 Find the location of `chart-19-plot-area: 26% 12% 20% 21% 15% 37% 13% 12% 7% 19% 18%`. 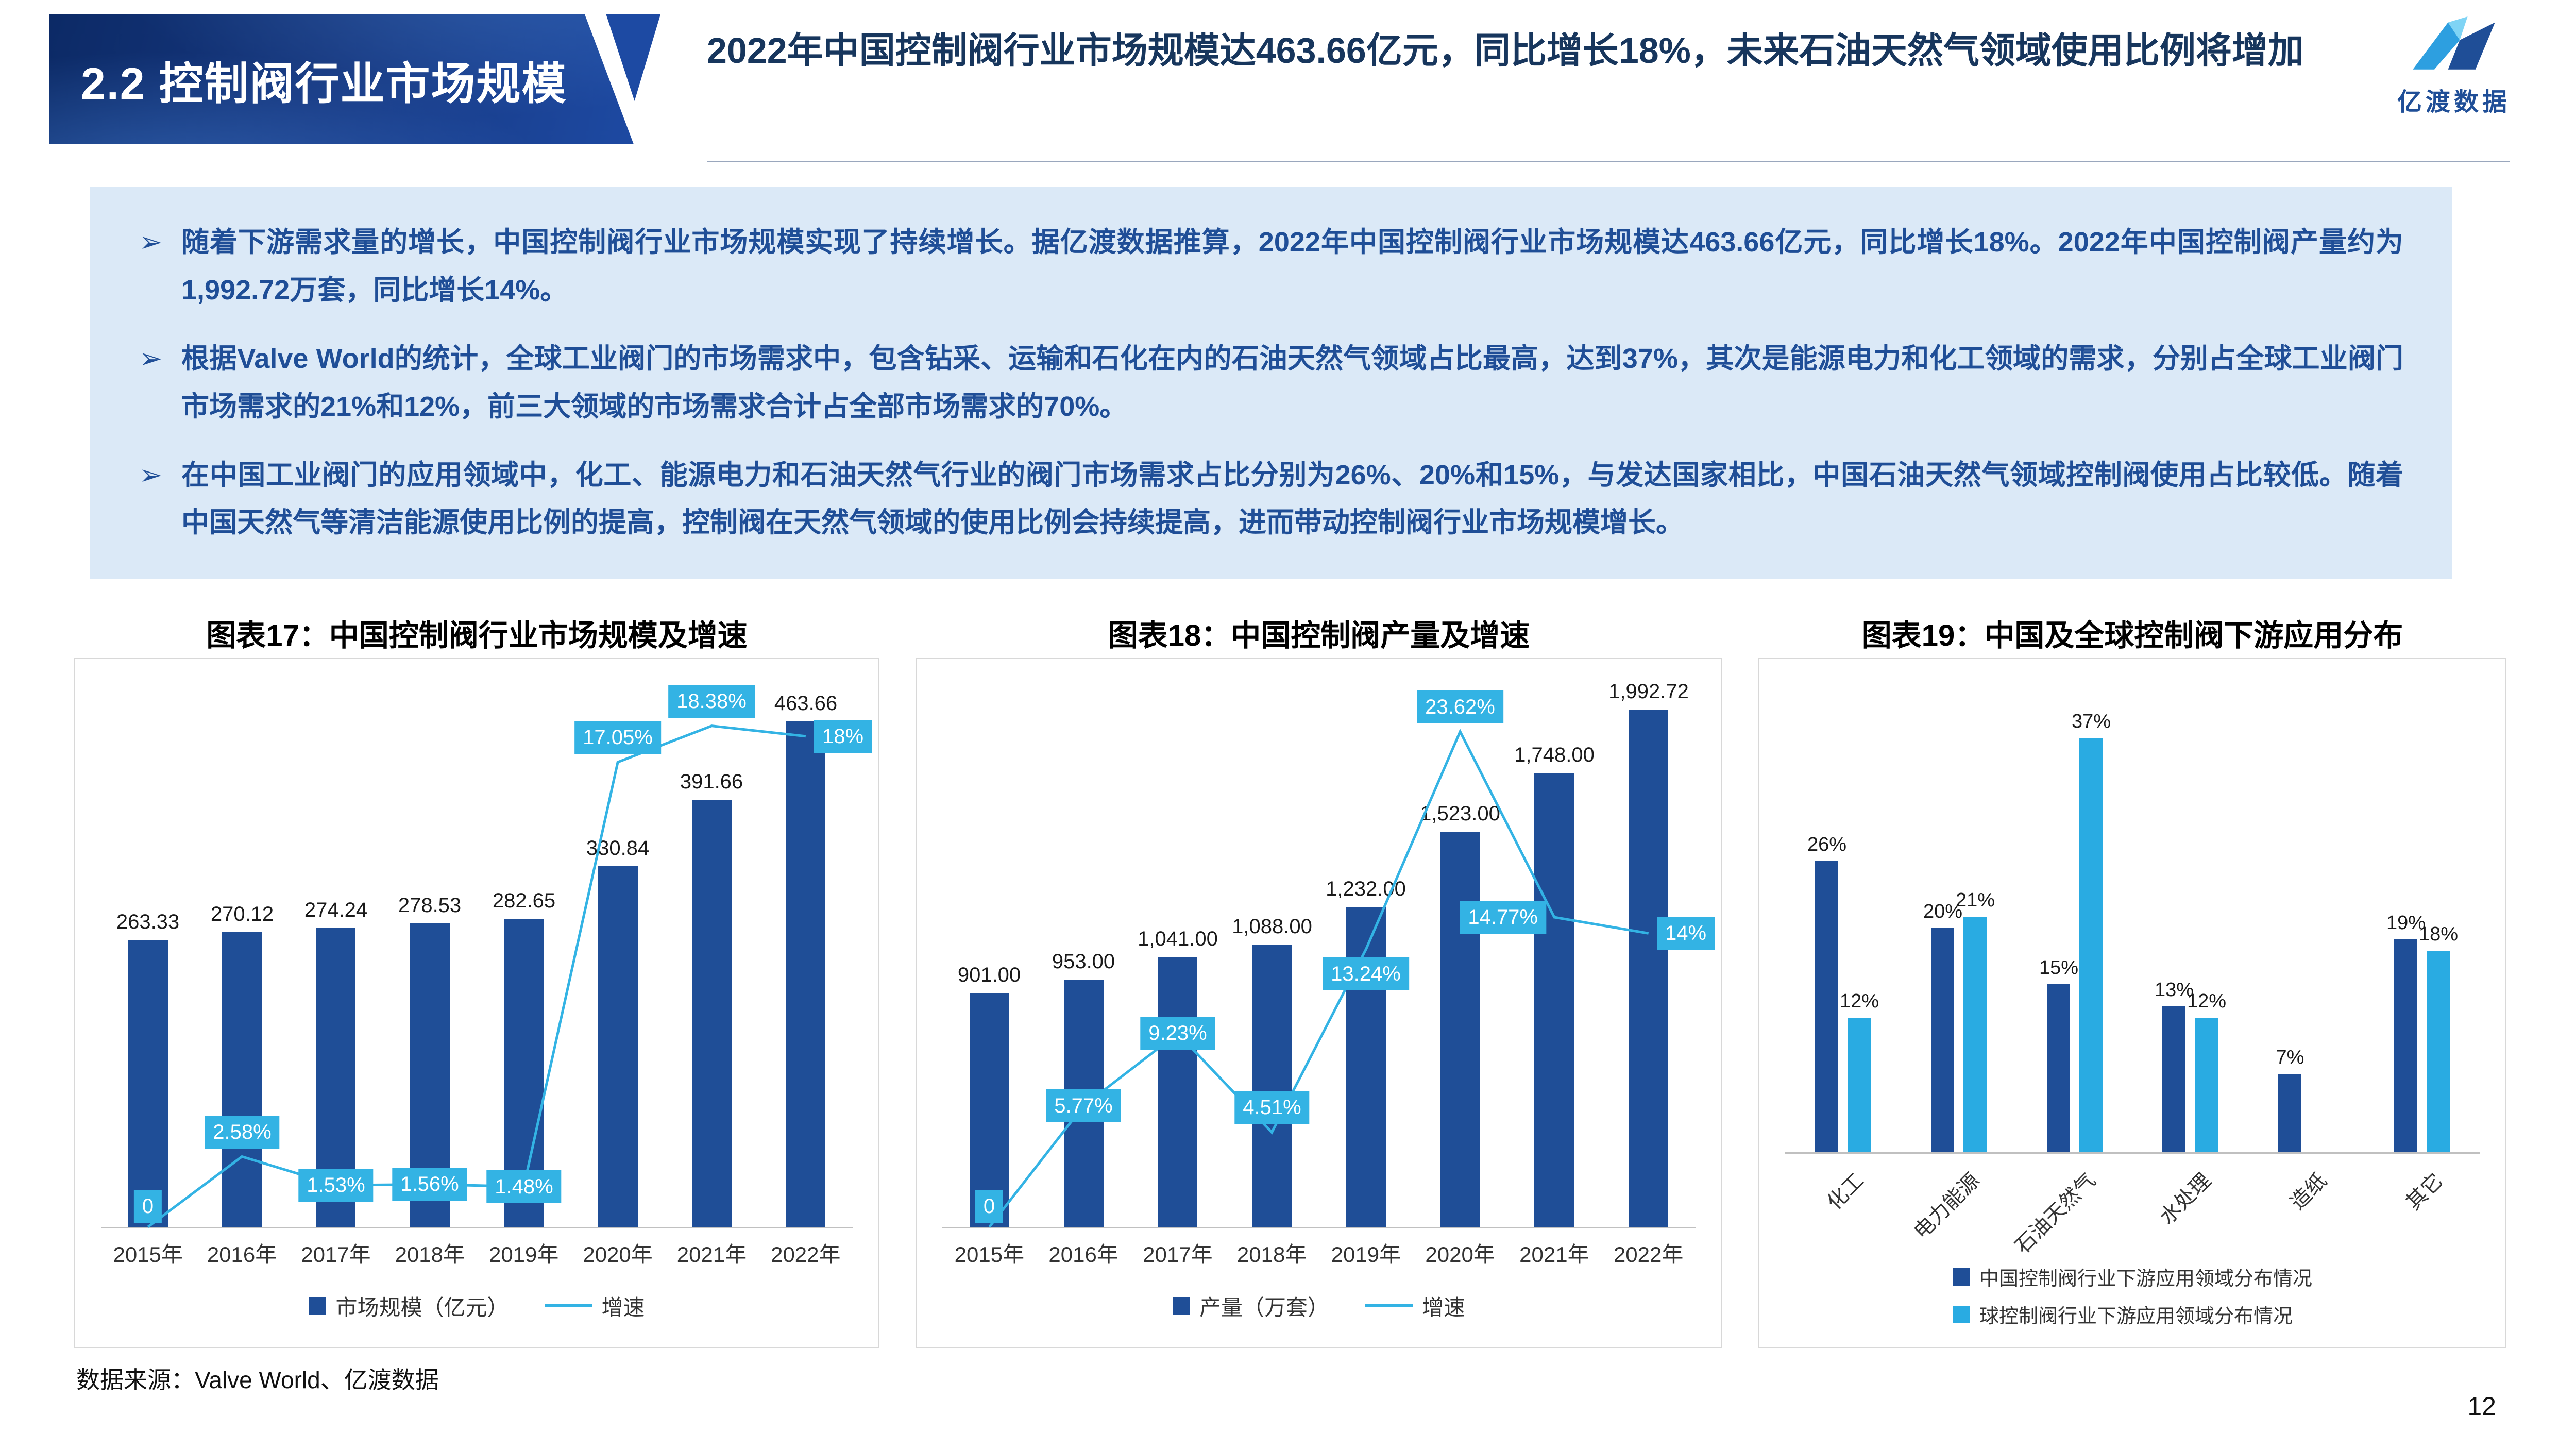

chart-19-plot-area: 26% 12% 20% 21% 15% 37% 13% 12% 7% 19% 18% is located at coordinates (2132, 918).